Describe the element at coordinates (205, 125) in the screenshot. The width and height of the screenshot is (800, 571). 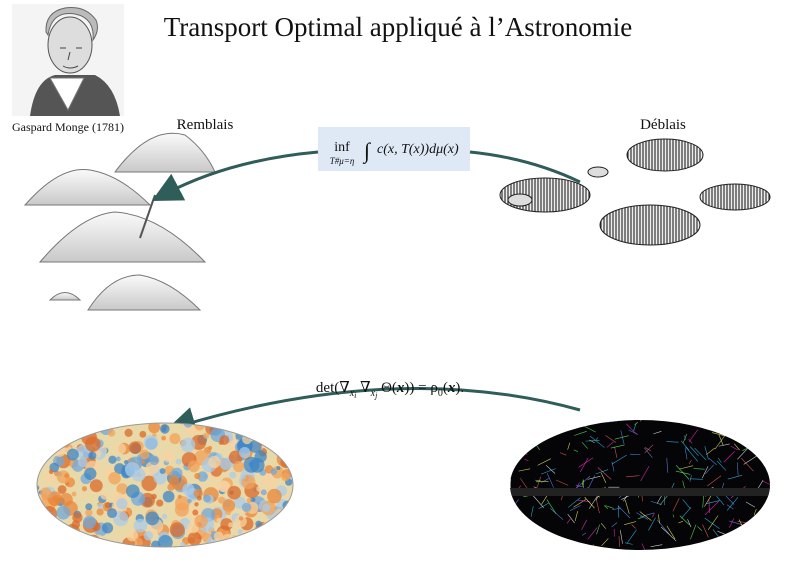
I see `remblais-label: Remblais` at that location.